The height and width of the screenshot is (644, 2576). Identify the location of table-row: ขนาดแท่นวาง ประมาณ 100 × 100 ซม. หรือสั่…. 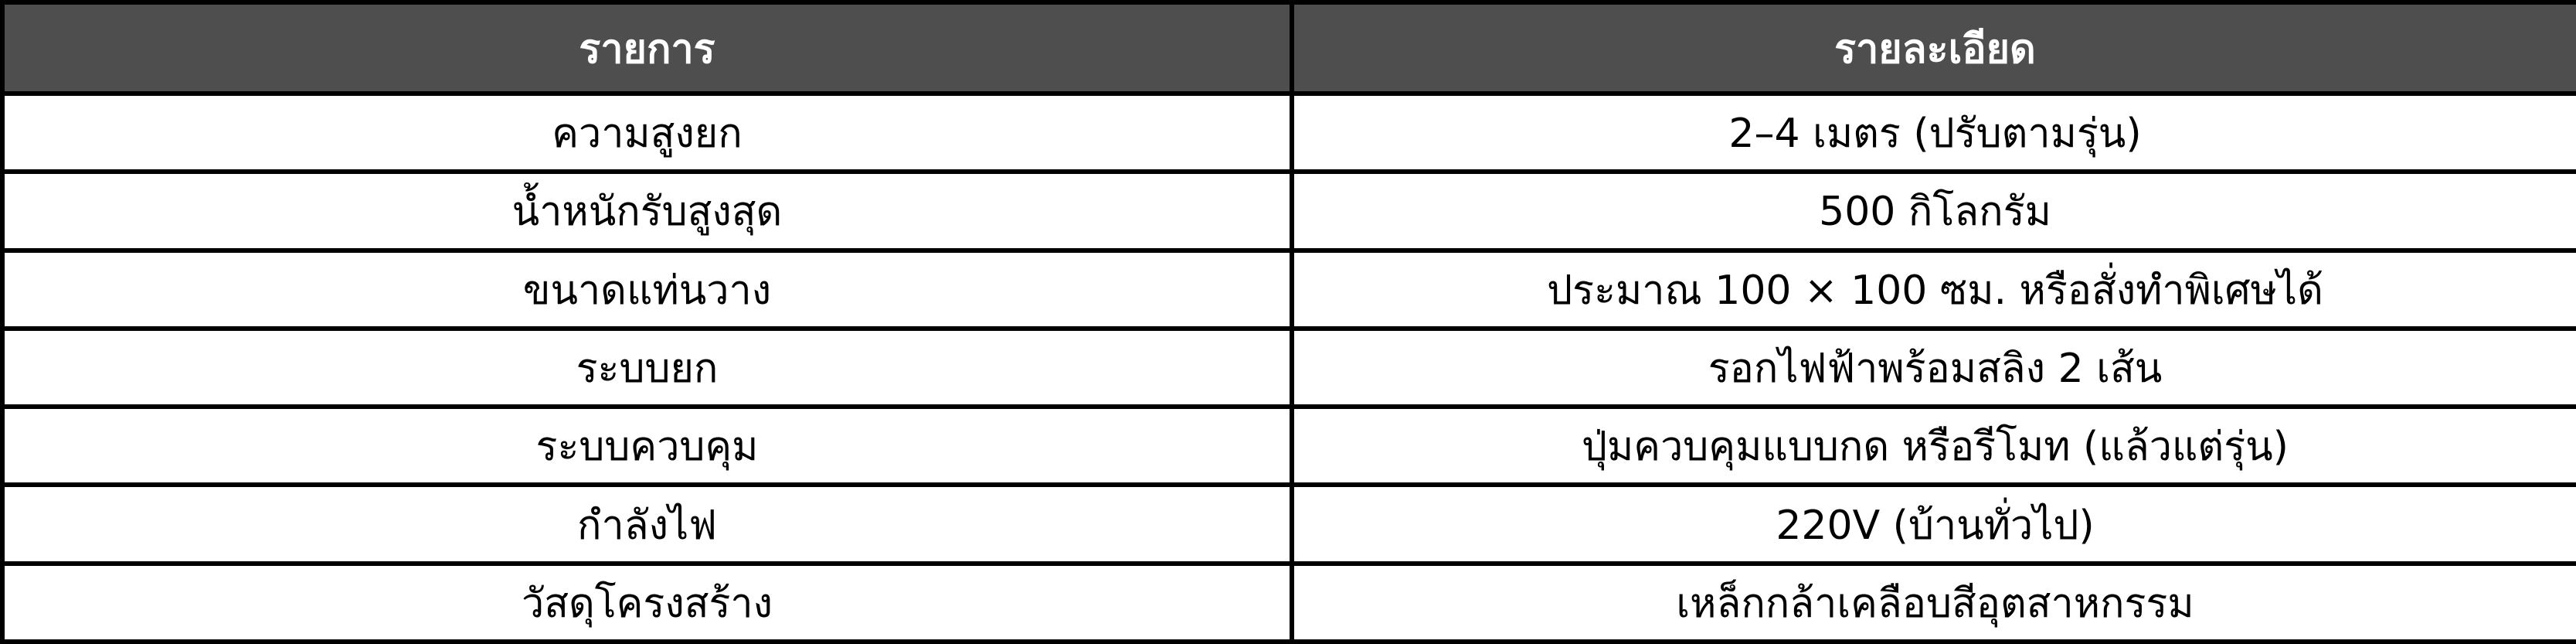
(1288, 289).